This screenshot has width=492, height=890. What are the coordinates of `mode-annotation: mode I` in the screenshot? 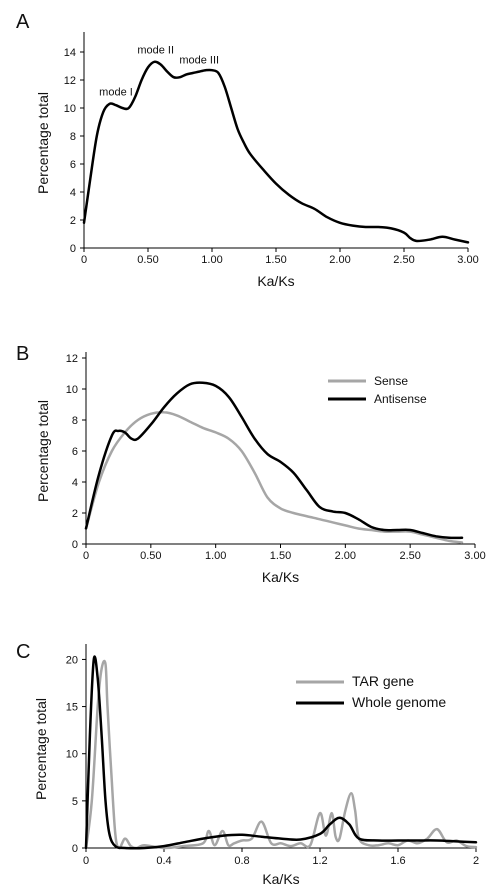 It's located at (116, 93).